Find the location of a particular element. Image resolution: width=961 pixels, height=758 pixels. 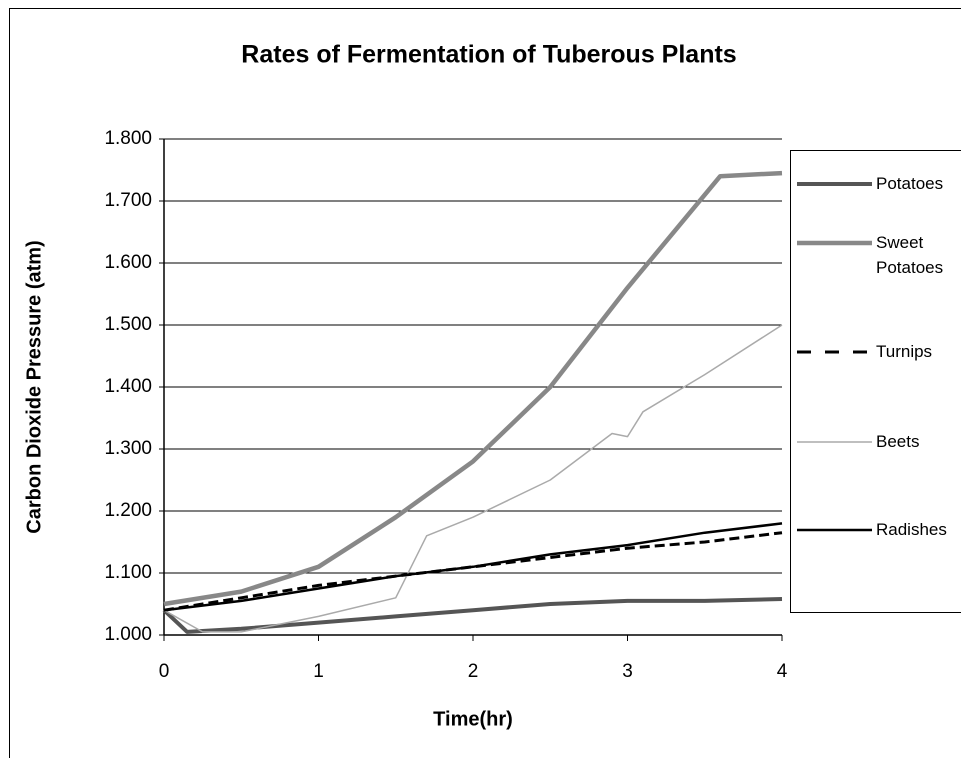

chart-title: Rates of Fermentation of Tuberous Plants is located at coordinates (488, 55).